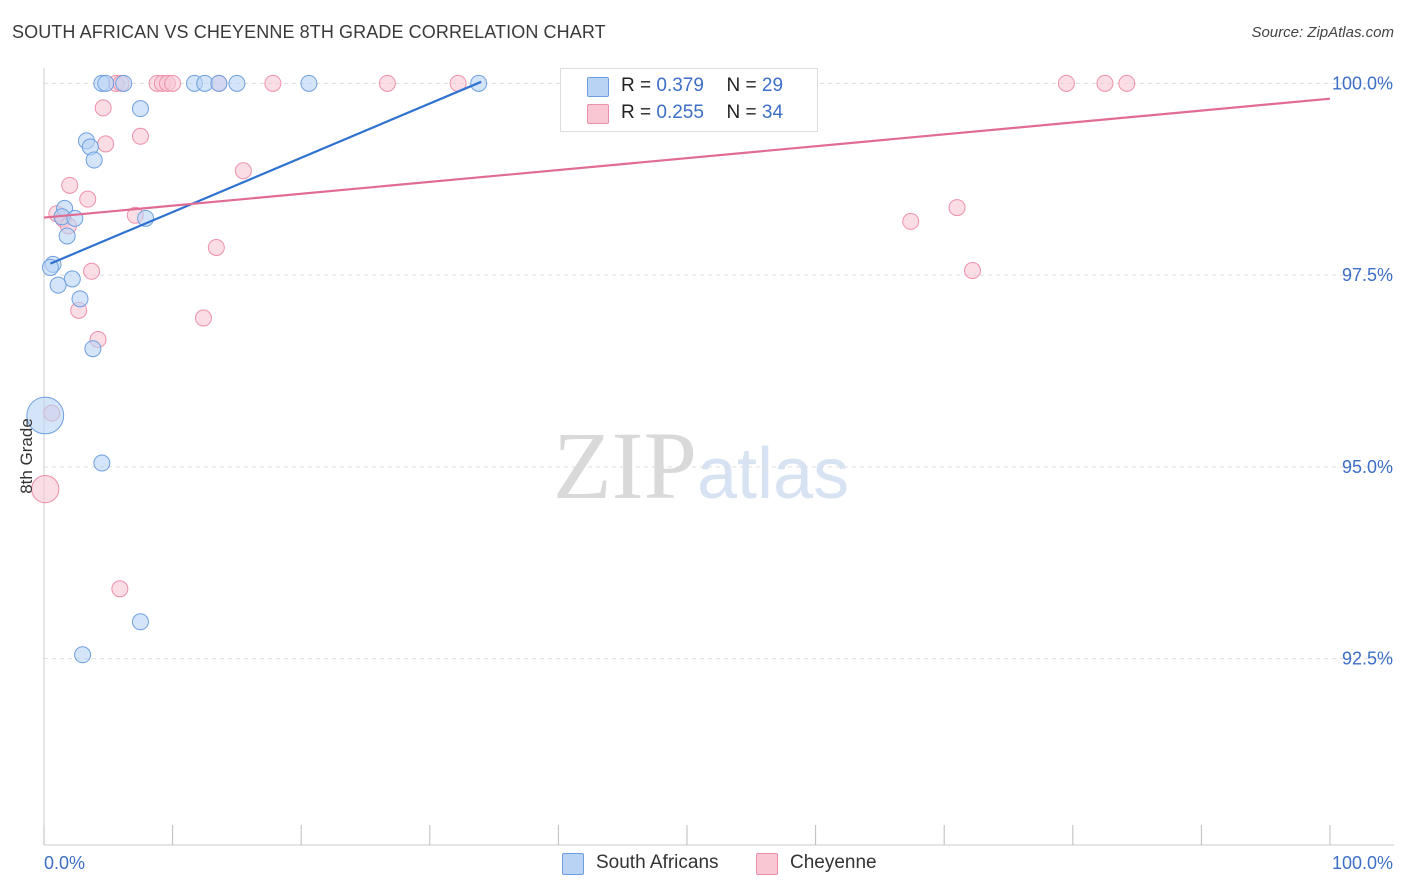  I want to click on legend-label: Cheyenne, so click(833, 862).